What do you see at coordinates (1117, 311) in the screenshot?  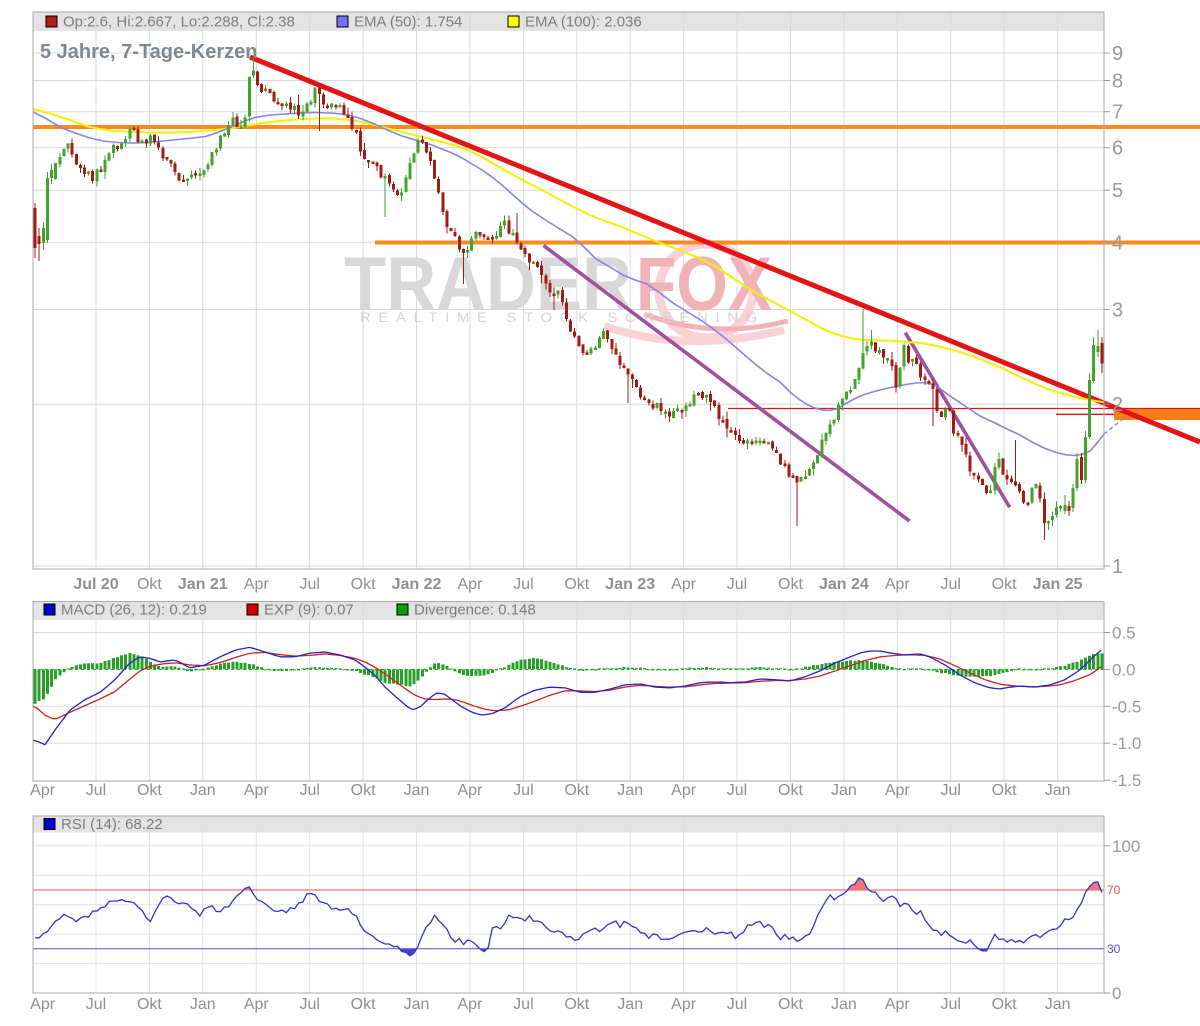 I see `svg-text: 3` at bounding box center [1117, 311].